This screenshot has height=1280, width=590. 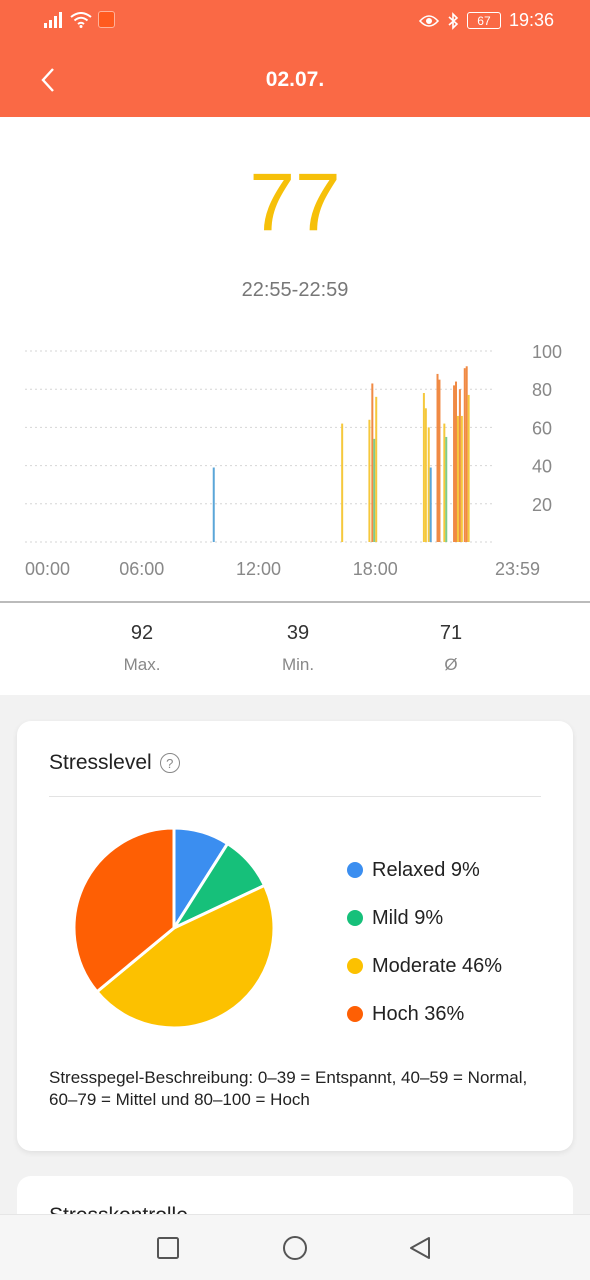 I want to click on x-tick-label: 00:00, so click(x=47, y=569).